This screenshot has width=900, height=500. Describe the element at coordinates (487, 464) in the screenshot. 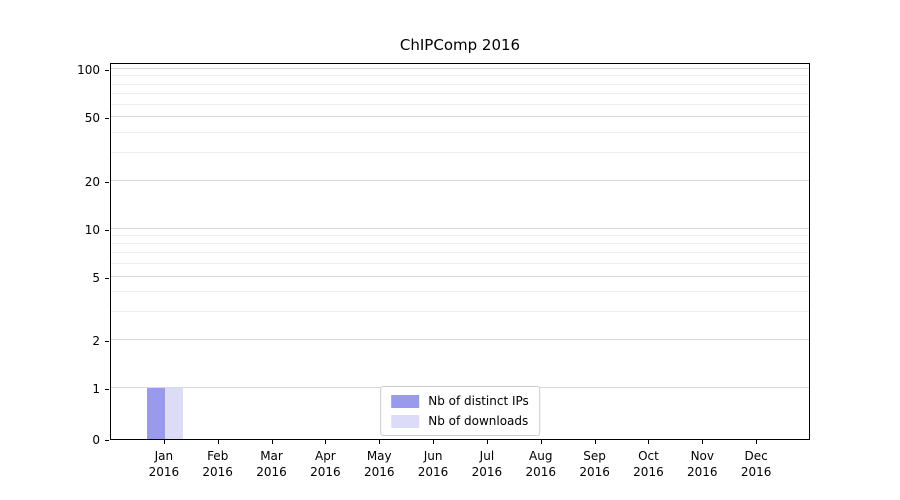

I see `x-tick-label: Jul 2016` at that location.